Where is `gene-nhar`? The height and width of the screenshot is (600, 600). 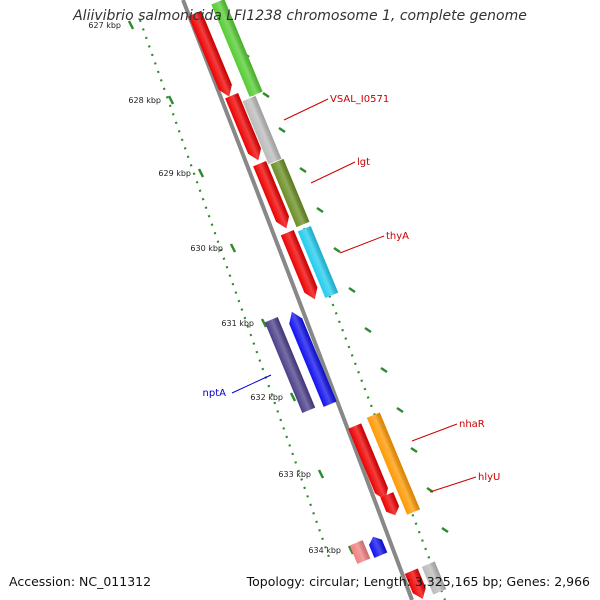 gene-nhar is located at coordinates (389, 453).